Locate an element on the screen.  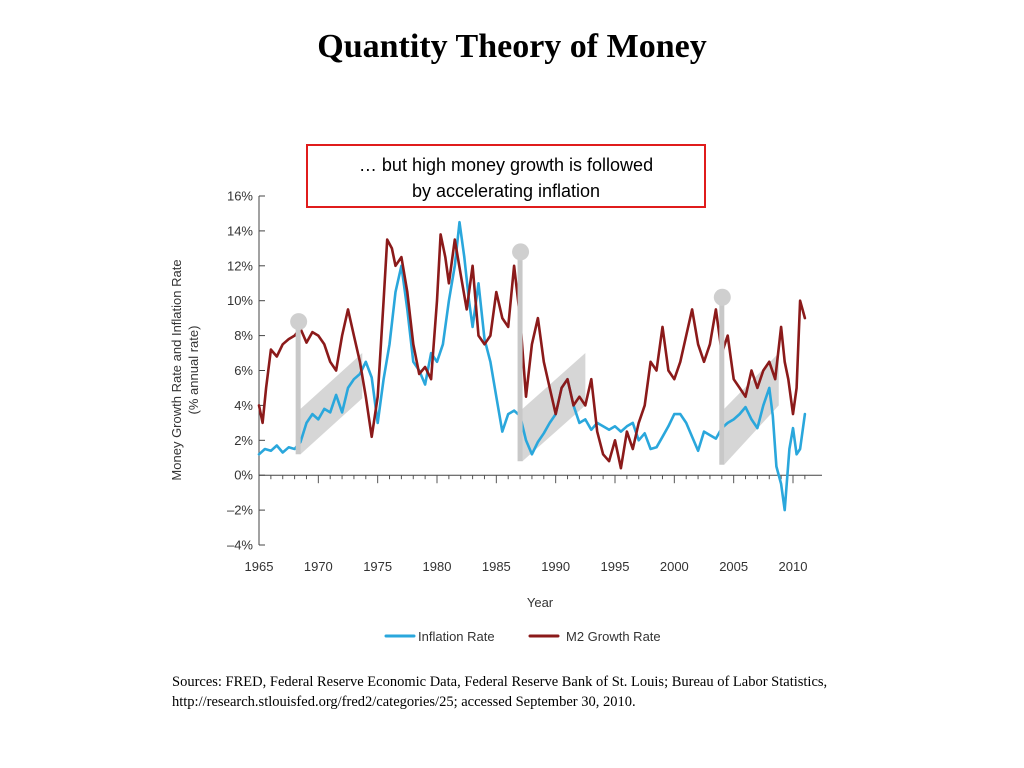
y-tick-label: 12% is located at coordinates (240, 265).